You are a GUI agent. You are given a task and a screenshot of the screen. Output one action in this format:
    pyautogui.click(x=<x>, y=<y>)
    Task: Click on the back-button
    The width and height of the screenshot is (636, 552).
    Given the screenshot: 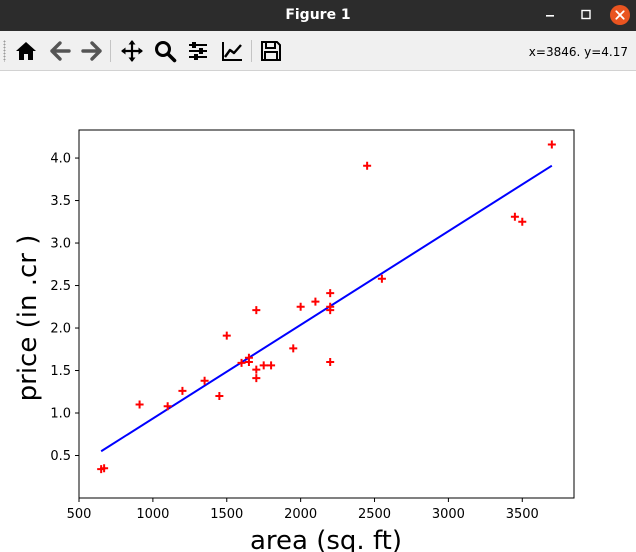 What is the action you would take?
    pyautogui.click(x=60, y=51)
    